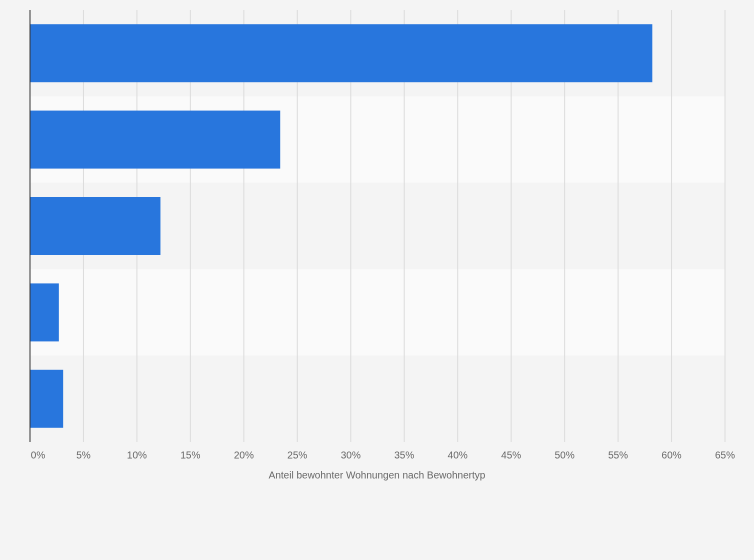 The image size is (754, 560). Describe the element at coordinates (190, 456) in the screenshot. I see `x-tick-label: 15%` at that location.